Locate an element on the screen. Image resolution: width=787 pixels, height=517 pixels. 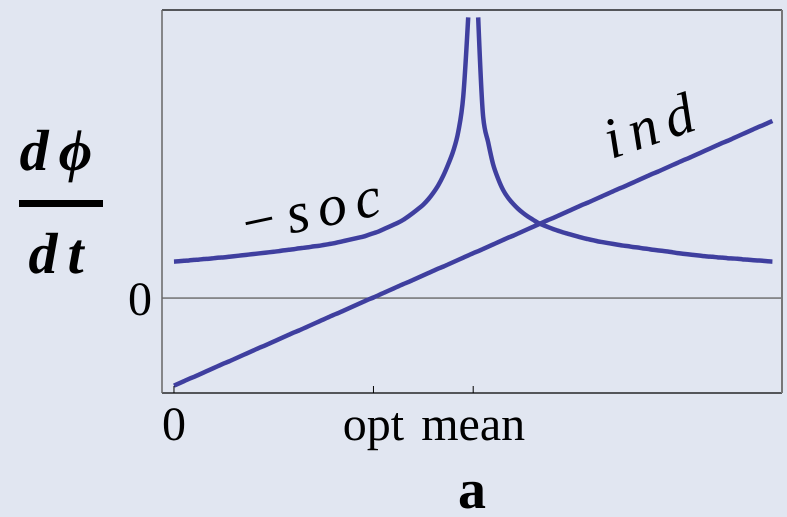
y-axis-title: dϕ dt is located at coordinates (61, 202).